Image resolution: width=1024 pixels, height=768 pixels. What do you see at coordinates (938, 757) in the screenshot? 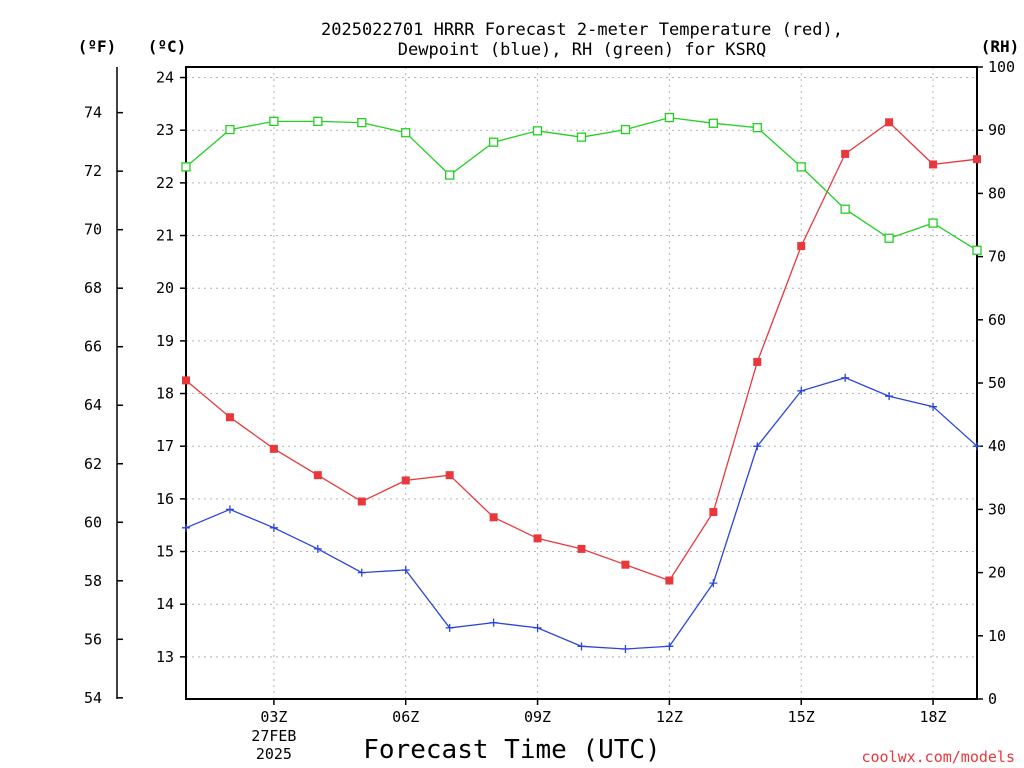
I see `credit-text: coolwx.com/models` at bounding box center [938, 757].